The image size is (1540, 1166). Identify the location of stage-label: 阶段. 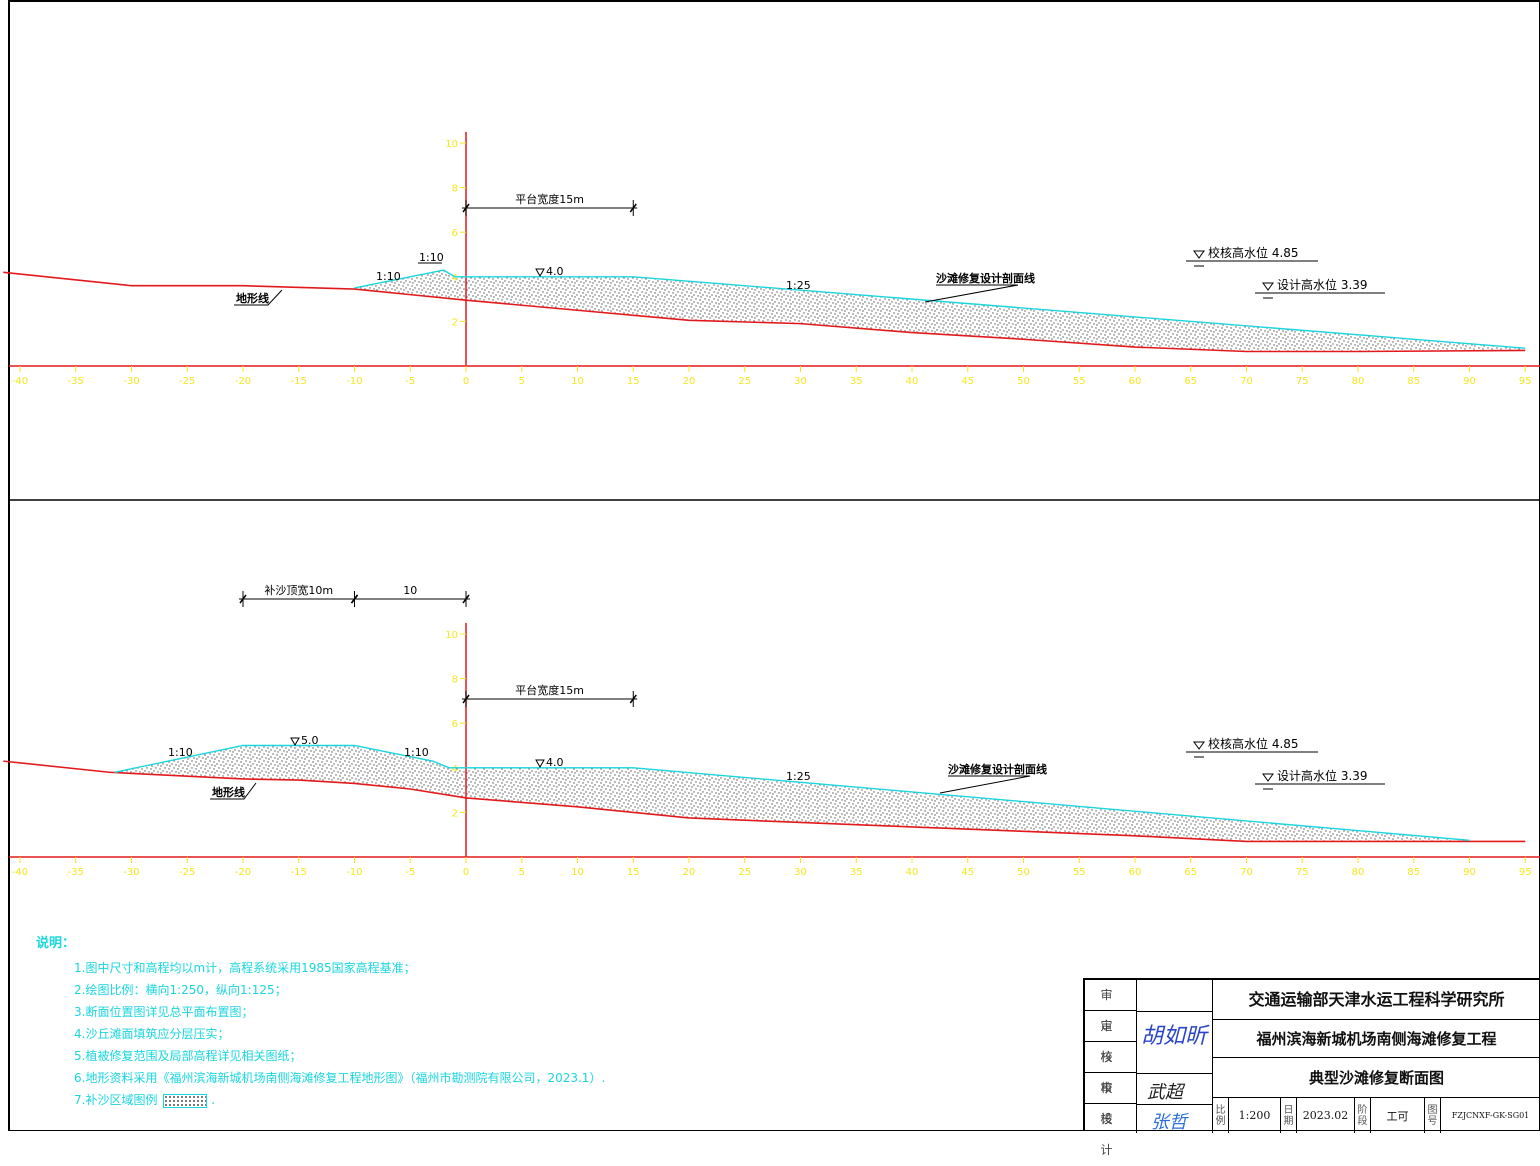
(1363, 1115).